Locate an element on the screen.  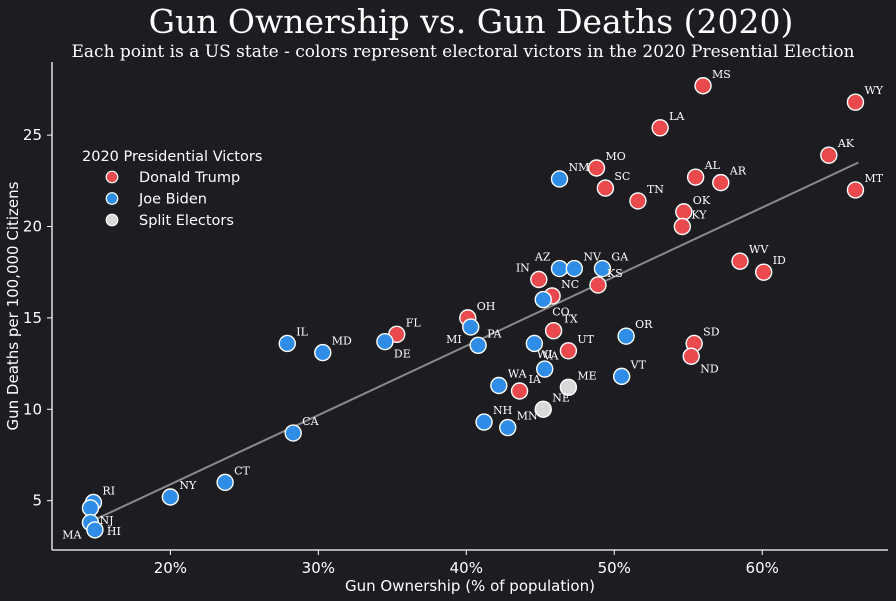
y-tick-label: 25 is located at coordinates (32, 135).